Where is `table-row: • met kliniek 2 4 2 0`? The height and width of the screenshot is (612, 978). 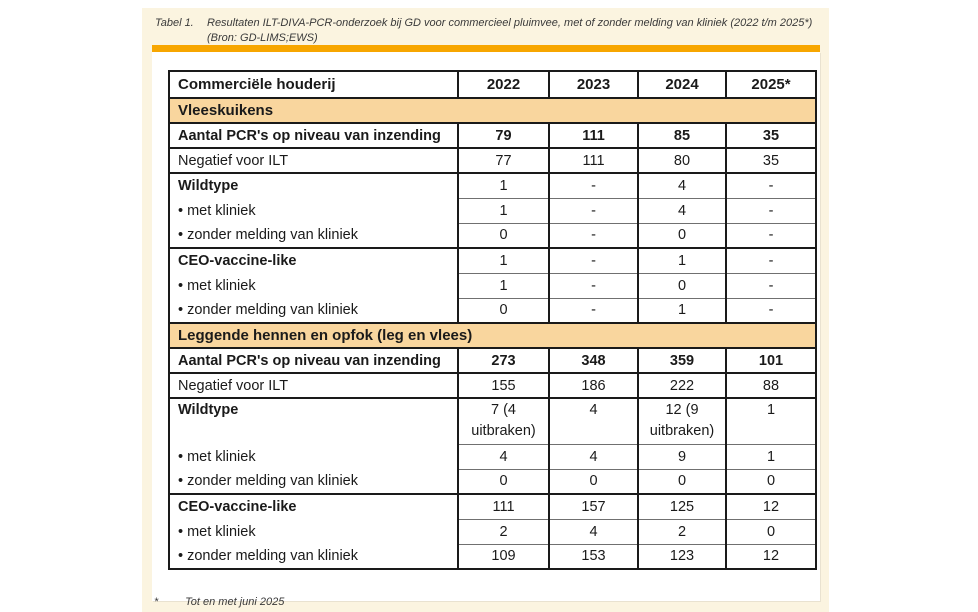
table-row: • met kliniek 2 4 2 0 is located at coordinates (492, 531).